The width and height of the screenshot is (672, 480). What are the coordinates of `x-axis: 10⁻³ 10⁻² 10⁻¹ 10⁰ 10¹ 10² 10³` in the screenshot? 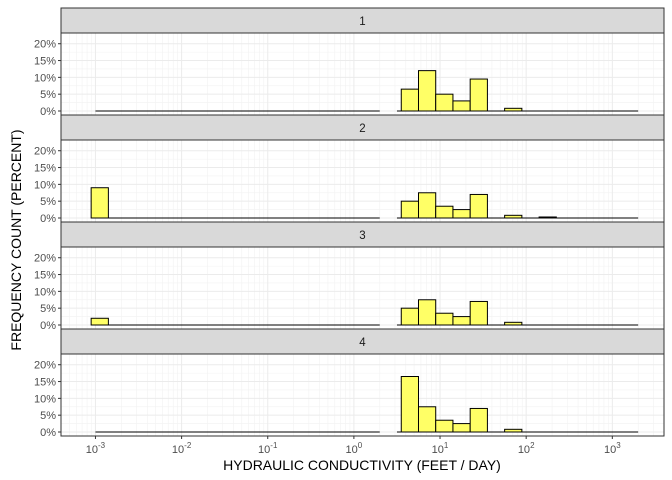 It's located at (353, 446).